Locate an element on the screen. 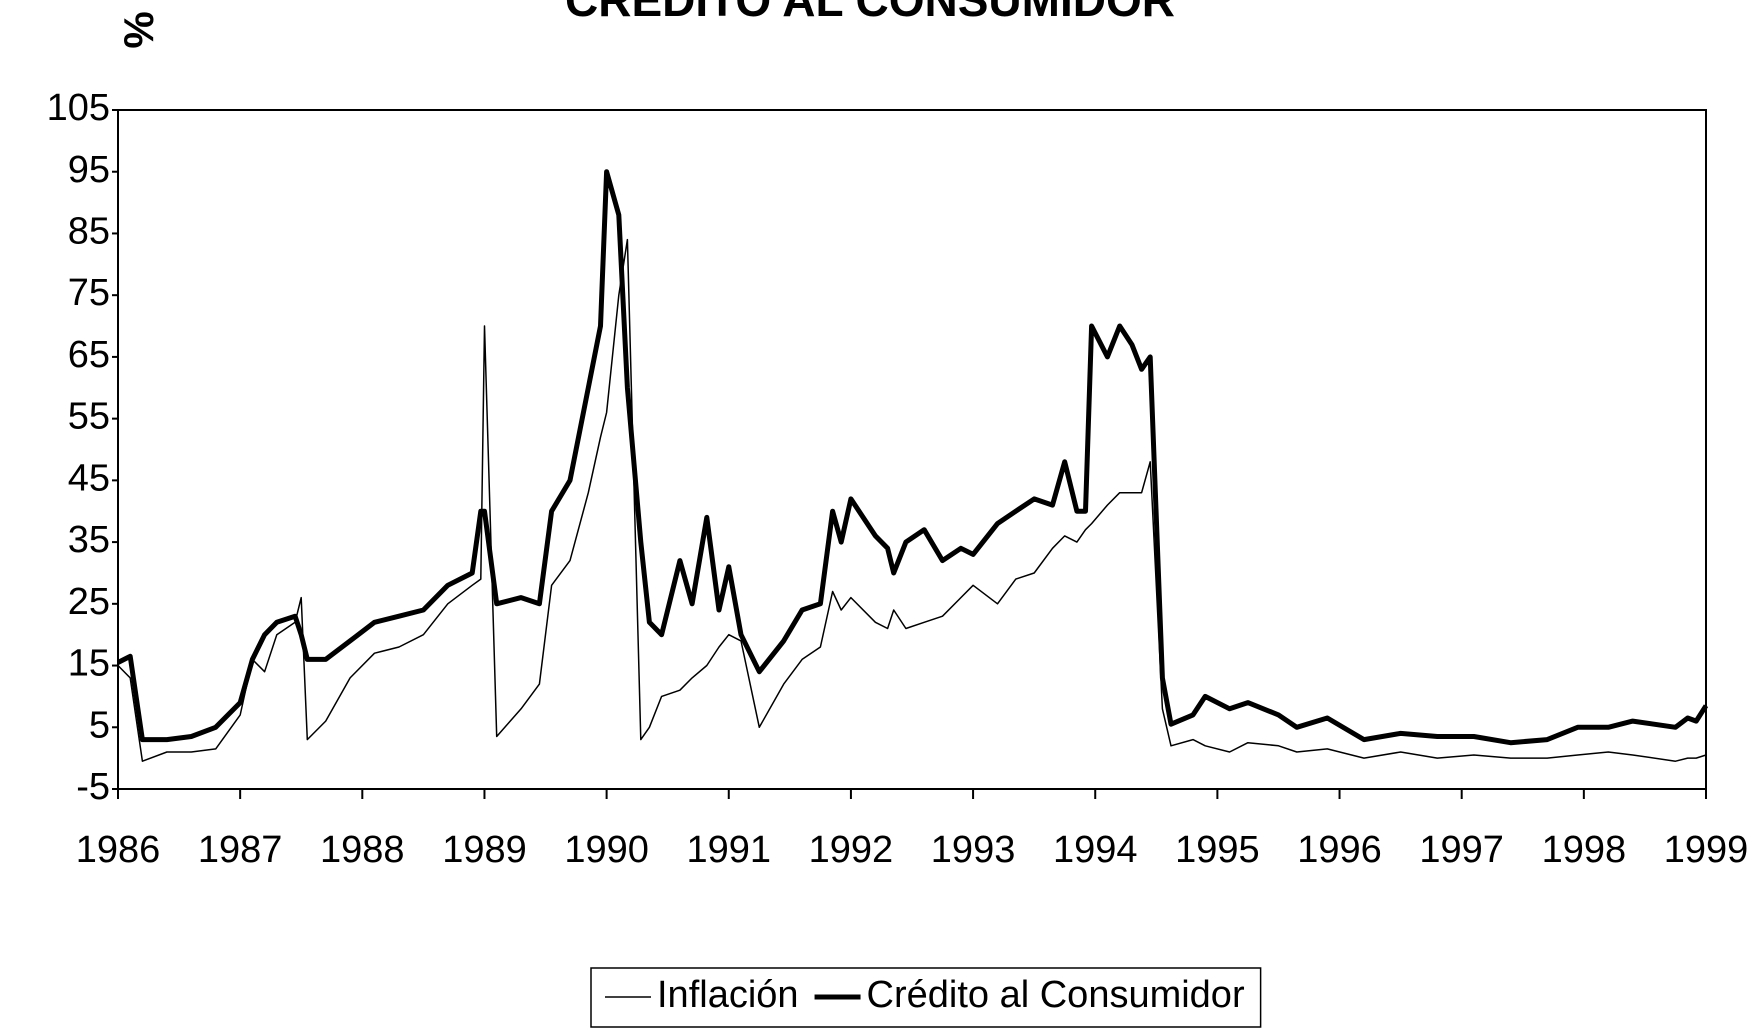  y-tick-label: 15 is located at coordinates (89, 664).